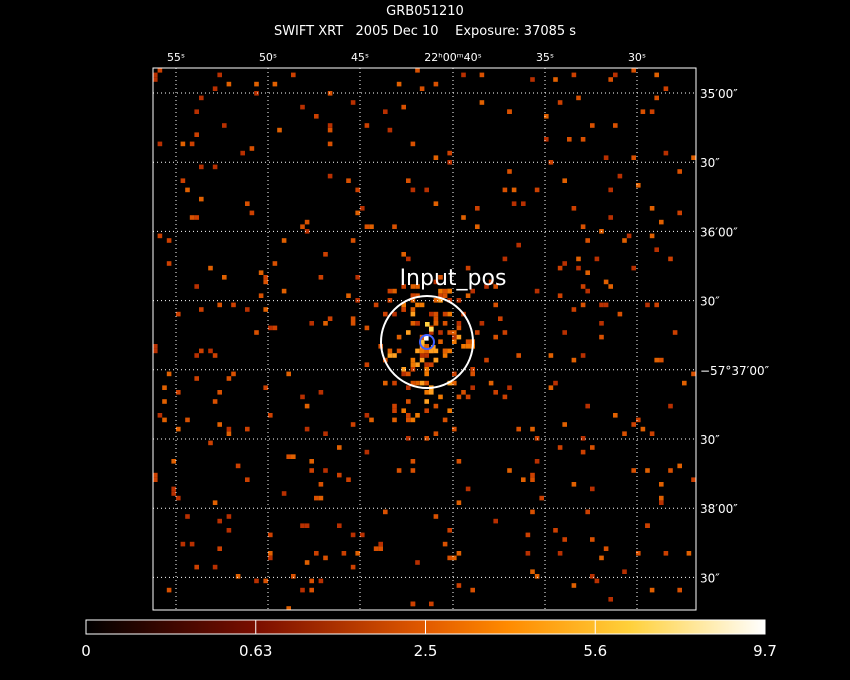  What do you see at coordinates (710, 302) in the screenshot?
I see `dec-label: 30″` at bounding box center [710, 302].